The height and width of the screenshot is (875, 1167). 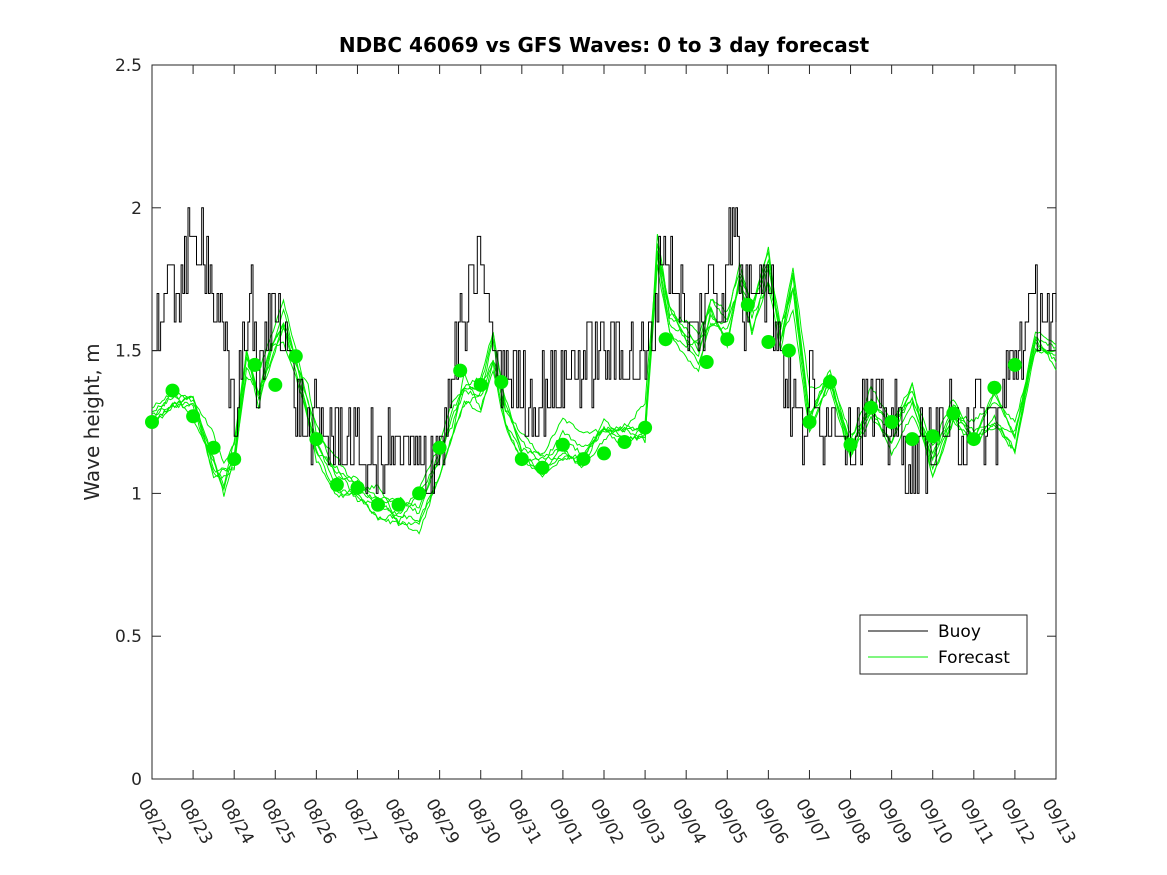 What do you see at coordinates (128, 637) in the screenshot?
I see `y-tick-label: 0.5` at bounding box center [128, 637].